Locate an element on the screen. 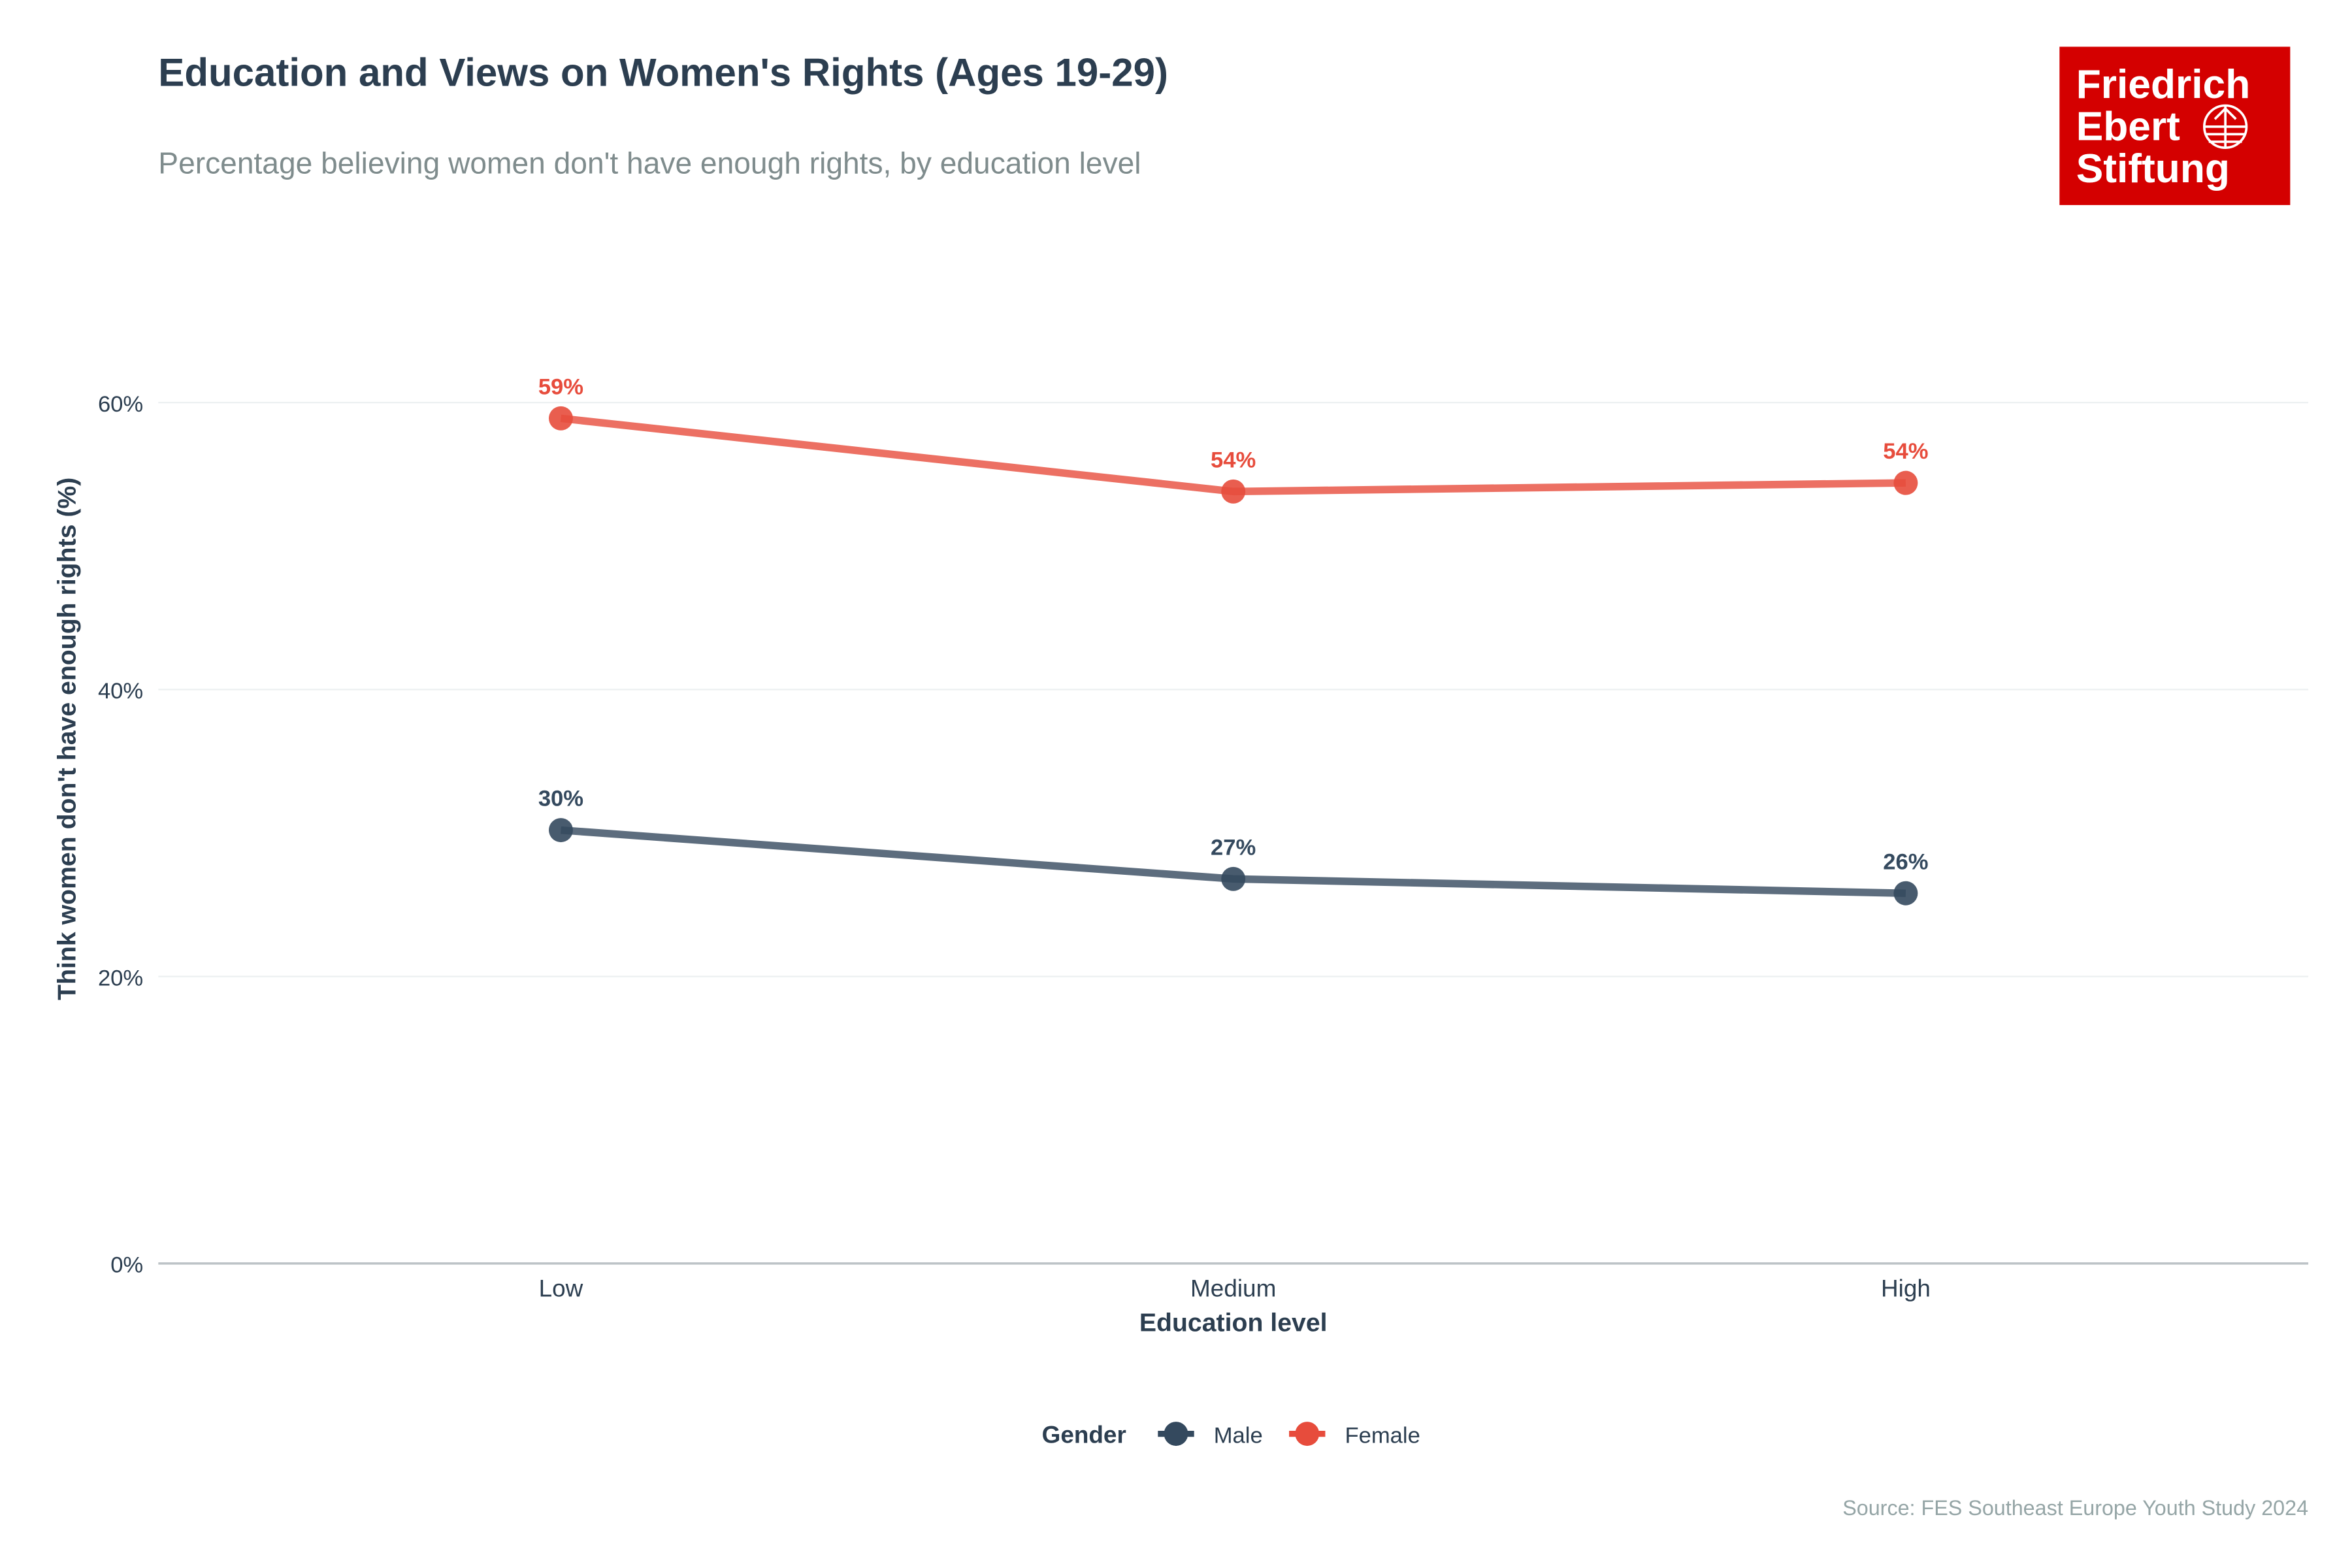 The height and width of the screenshot is (1568, 2352). legend-label: Male is located at coordinates (1238, 1435).